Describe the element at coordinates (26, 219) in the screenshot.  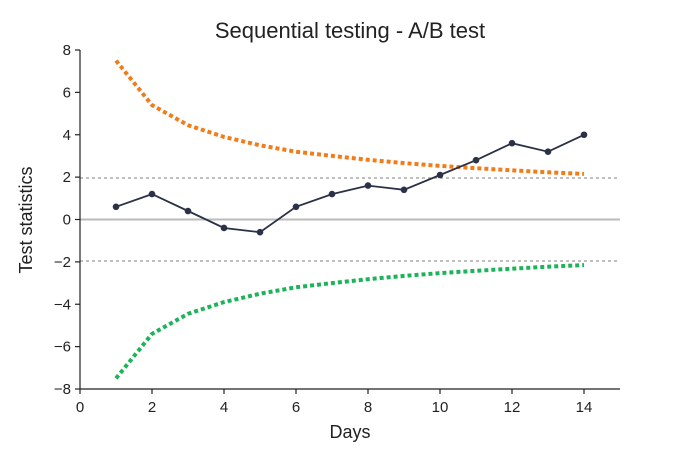
I see `y-axis-title: Test statistics` at that location.